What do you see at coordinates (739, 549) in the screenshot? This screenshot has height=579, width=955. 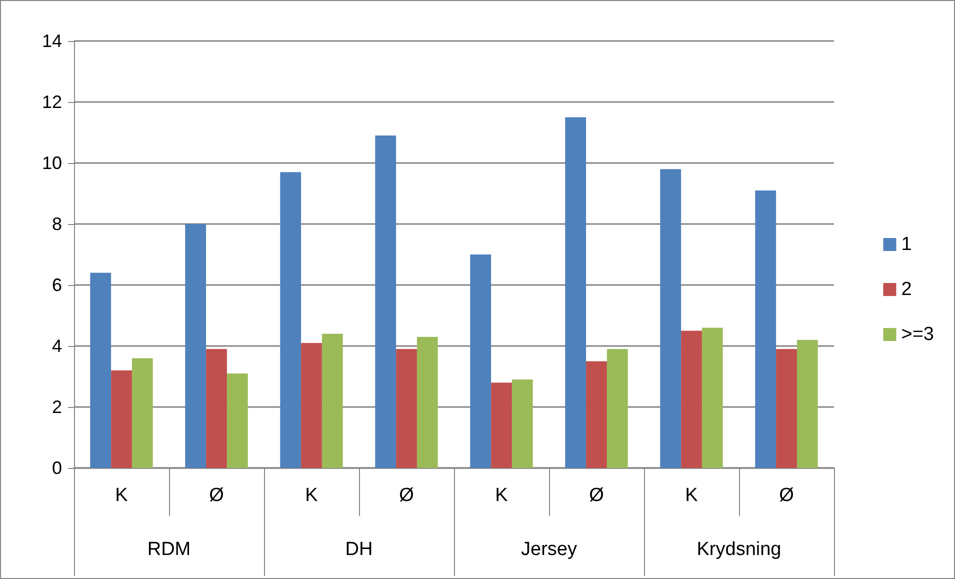 I see `text: Krydsning` at bounding box center [739, 549].